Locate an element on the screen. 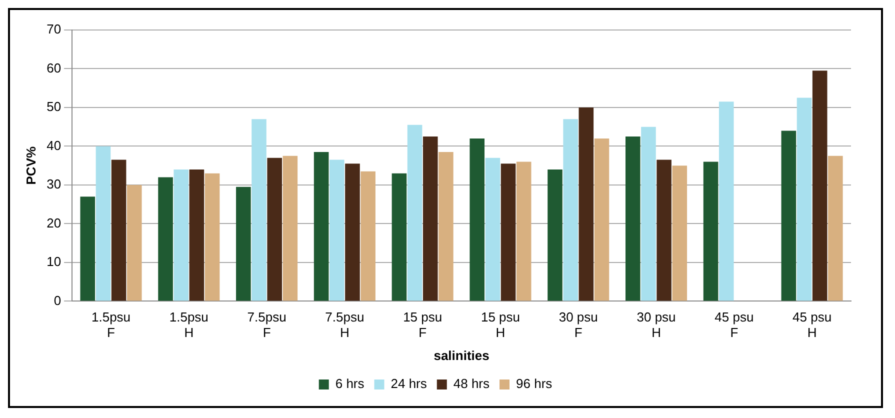  y-axis-title: PCV% is located at coordinates (30, 165).